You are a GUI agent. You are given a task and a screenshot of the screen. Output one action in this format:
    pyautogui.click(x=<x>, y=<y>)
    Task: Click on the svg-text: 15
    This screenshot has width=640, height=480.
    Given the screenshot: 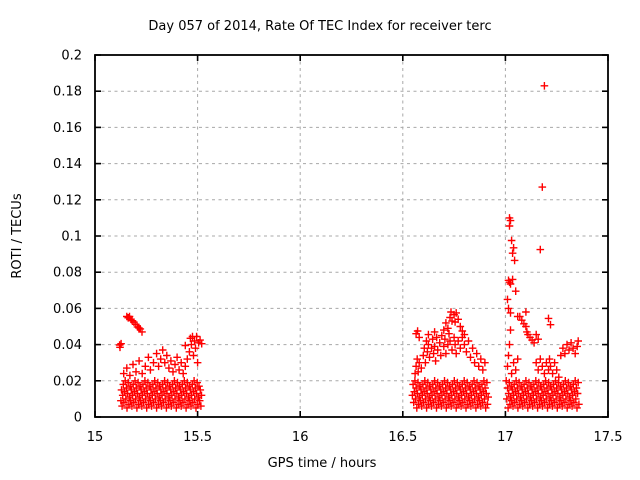 What is the action you would take?
    pyautogui.click(x=95, y=437)
    